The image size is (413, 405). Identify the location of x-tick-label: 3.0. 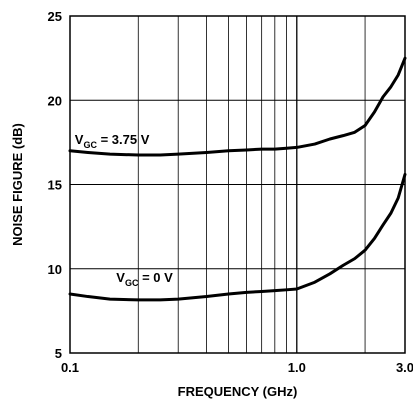
(404, 367).